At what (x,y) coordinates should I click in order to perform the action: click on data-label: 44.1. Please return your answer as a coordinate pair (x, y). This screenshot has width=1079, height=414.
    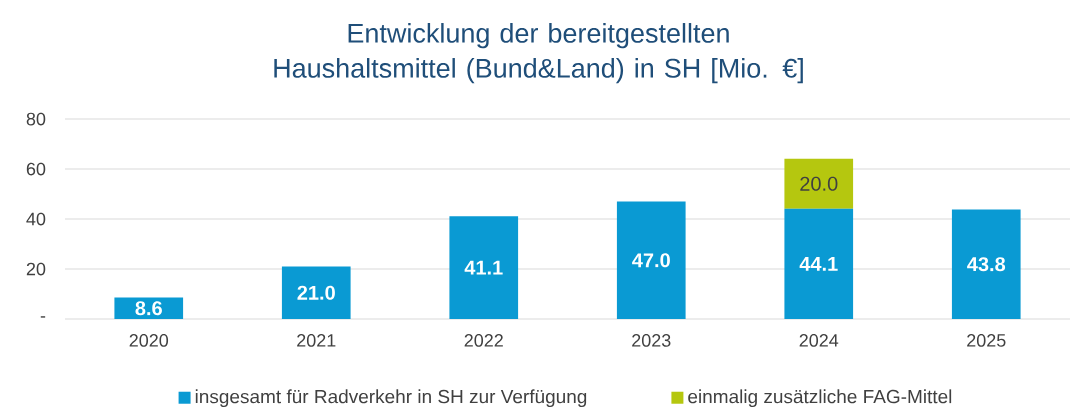
    Looking at the image, I should click on (818, 263).